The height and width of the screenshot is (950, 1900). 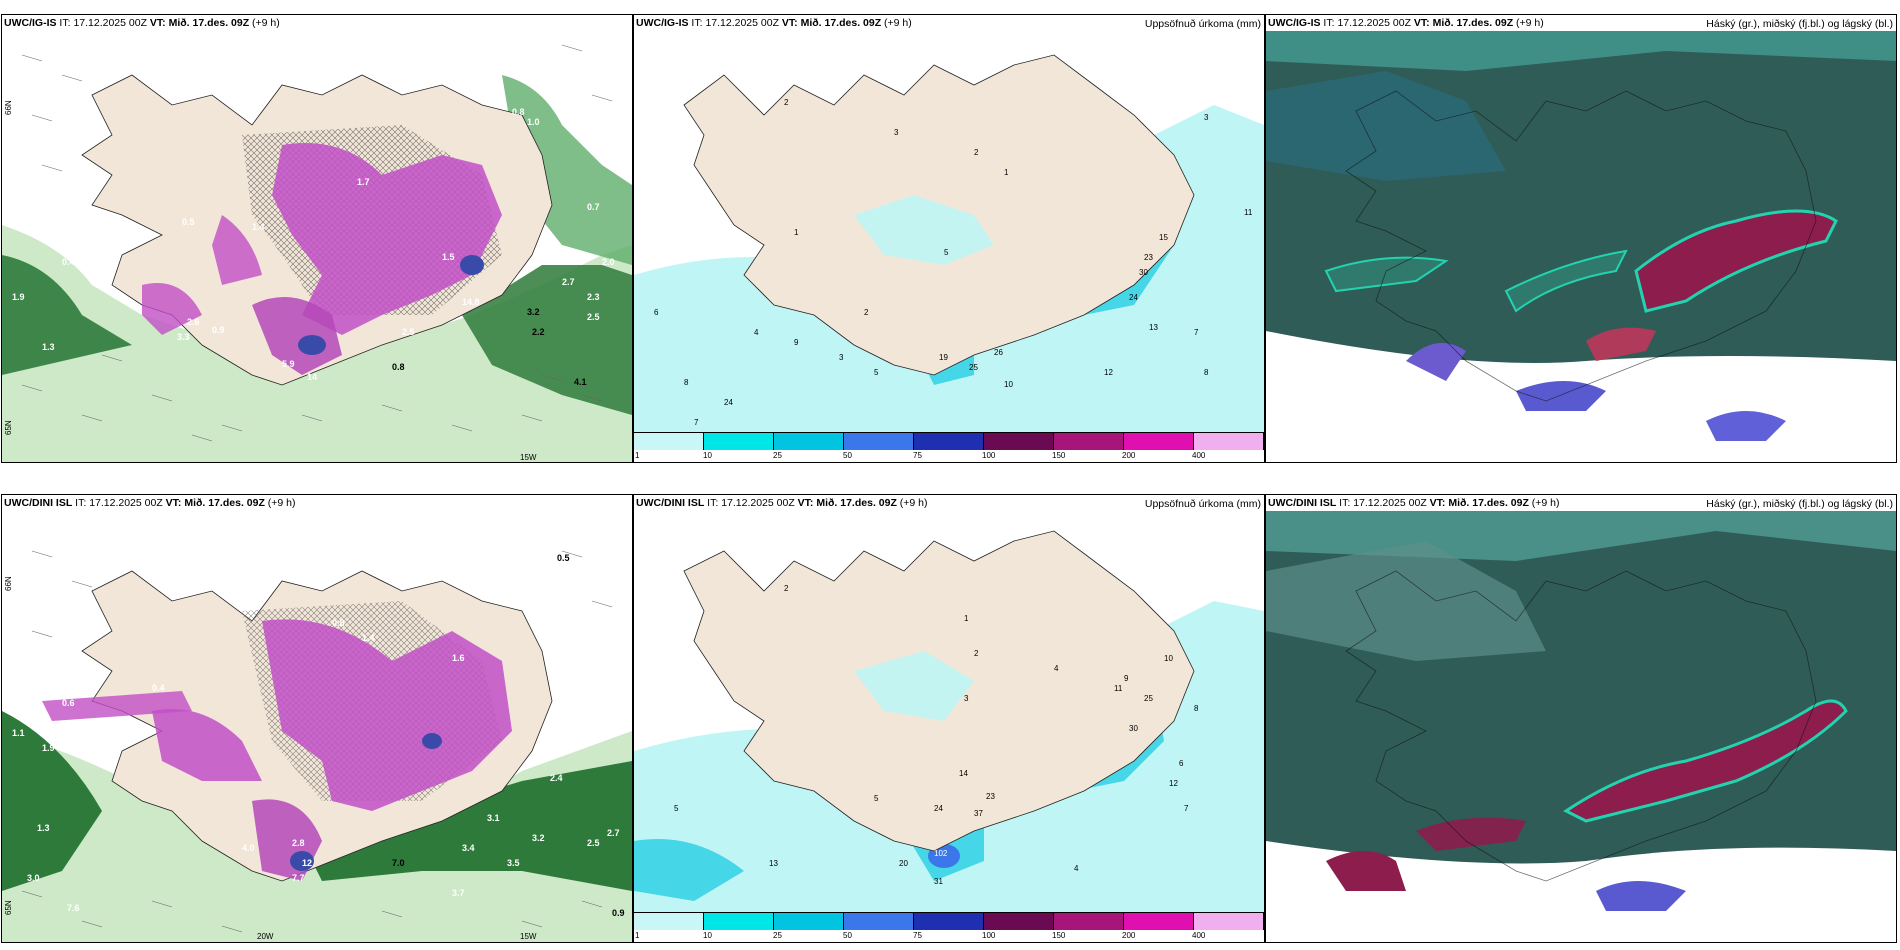 I want to click on val-label: 1.3, so click(x=43, y=828).